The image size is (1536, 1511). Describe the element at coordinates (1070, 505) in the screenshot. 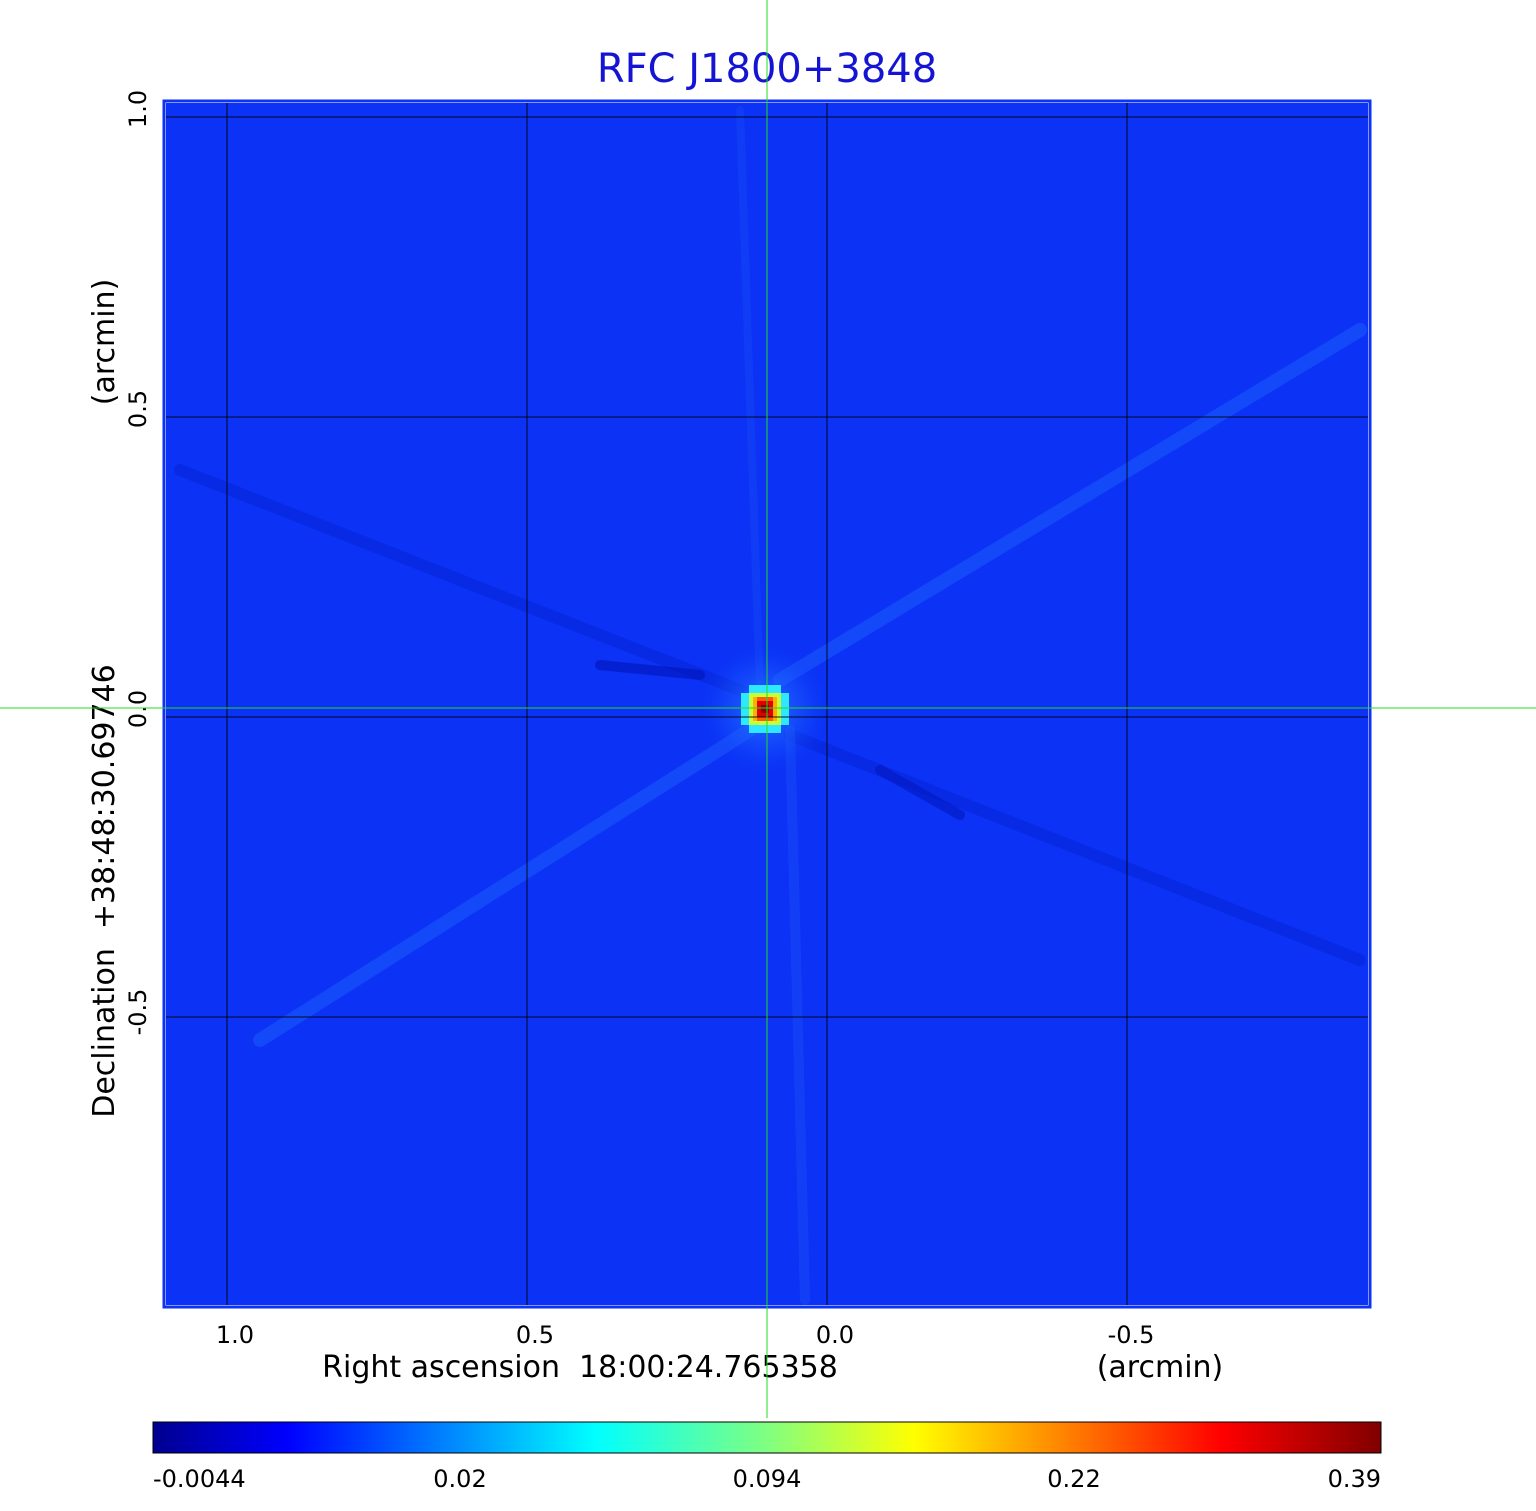

I see `streak-upper-right` at that location.